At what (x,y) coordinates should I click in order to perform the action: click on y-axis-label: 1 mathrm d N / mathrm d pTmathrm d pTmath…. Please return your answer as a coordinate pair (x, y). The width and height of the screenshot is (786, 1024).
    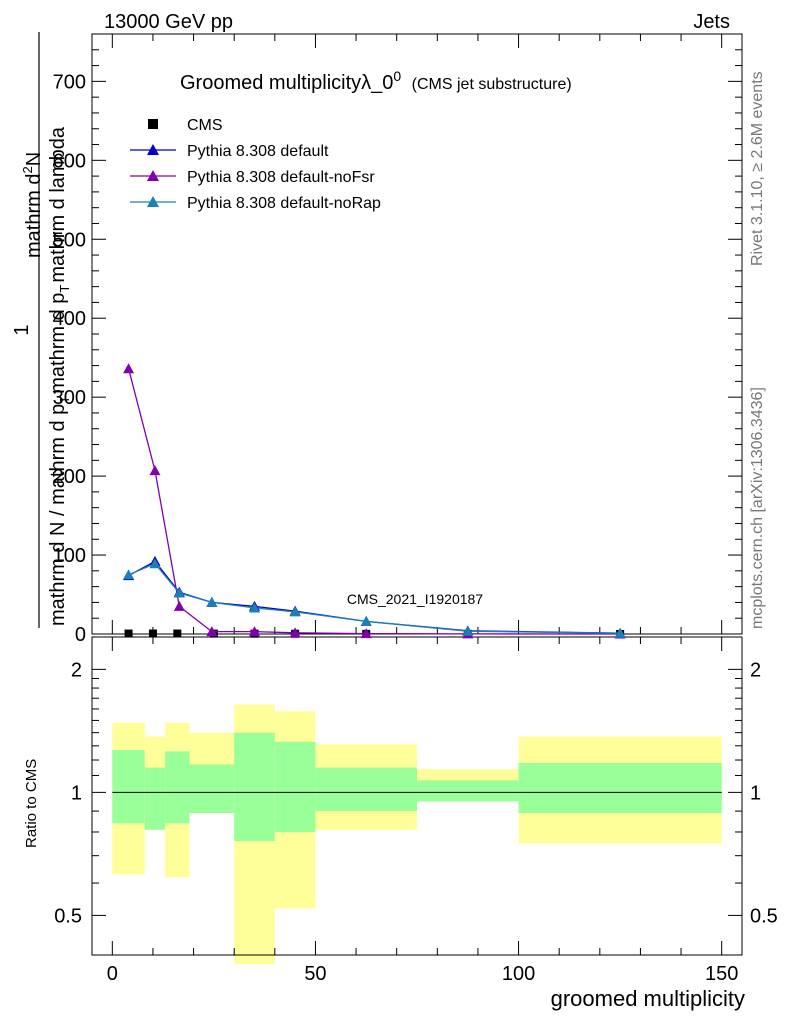
    Looking at the image, I should click on (41, 330).